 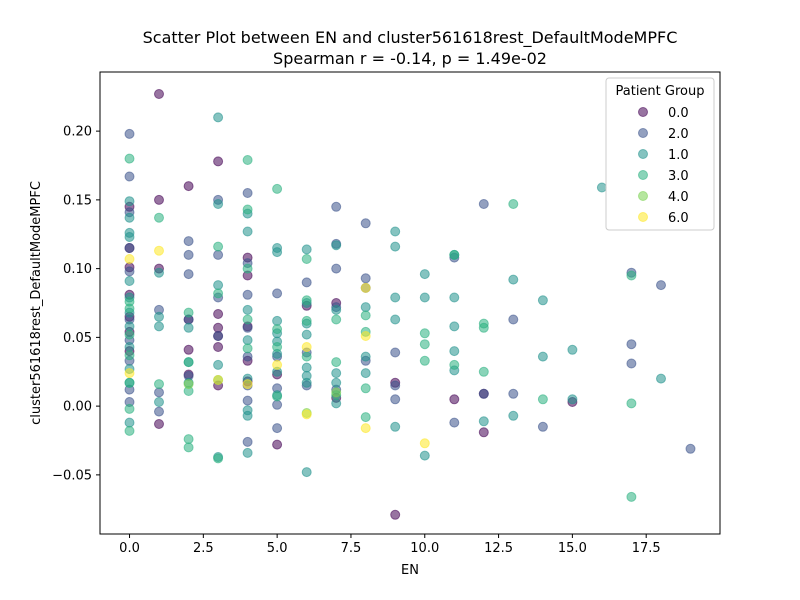 I want to click on y-tick-label: 0.15, so click(x=77, y=200).